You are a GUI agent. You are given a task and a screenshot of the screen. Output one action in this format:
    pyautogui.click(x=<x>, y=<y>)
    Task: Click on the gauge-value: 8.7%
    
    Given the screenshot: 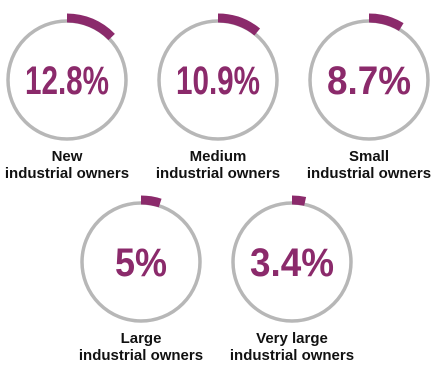 What is the action you would take?
    pyautogui.click(x=369, y=81)
    